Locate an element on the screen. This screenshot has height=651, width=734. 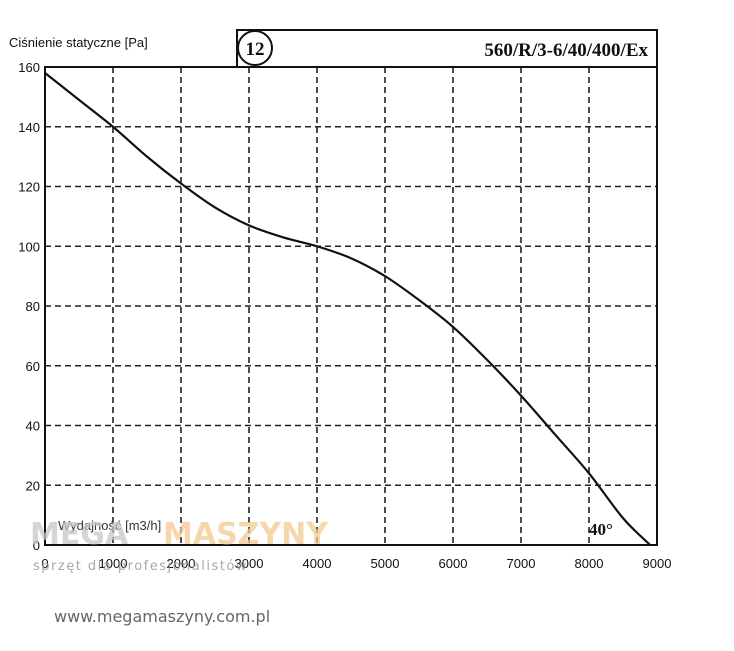
model-designation: 560/R/3-6/40/400/Ex is located at coordinates (566, 50).